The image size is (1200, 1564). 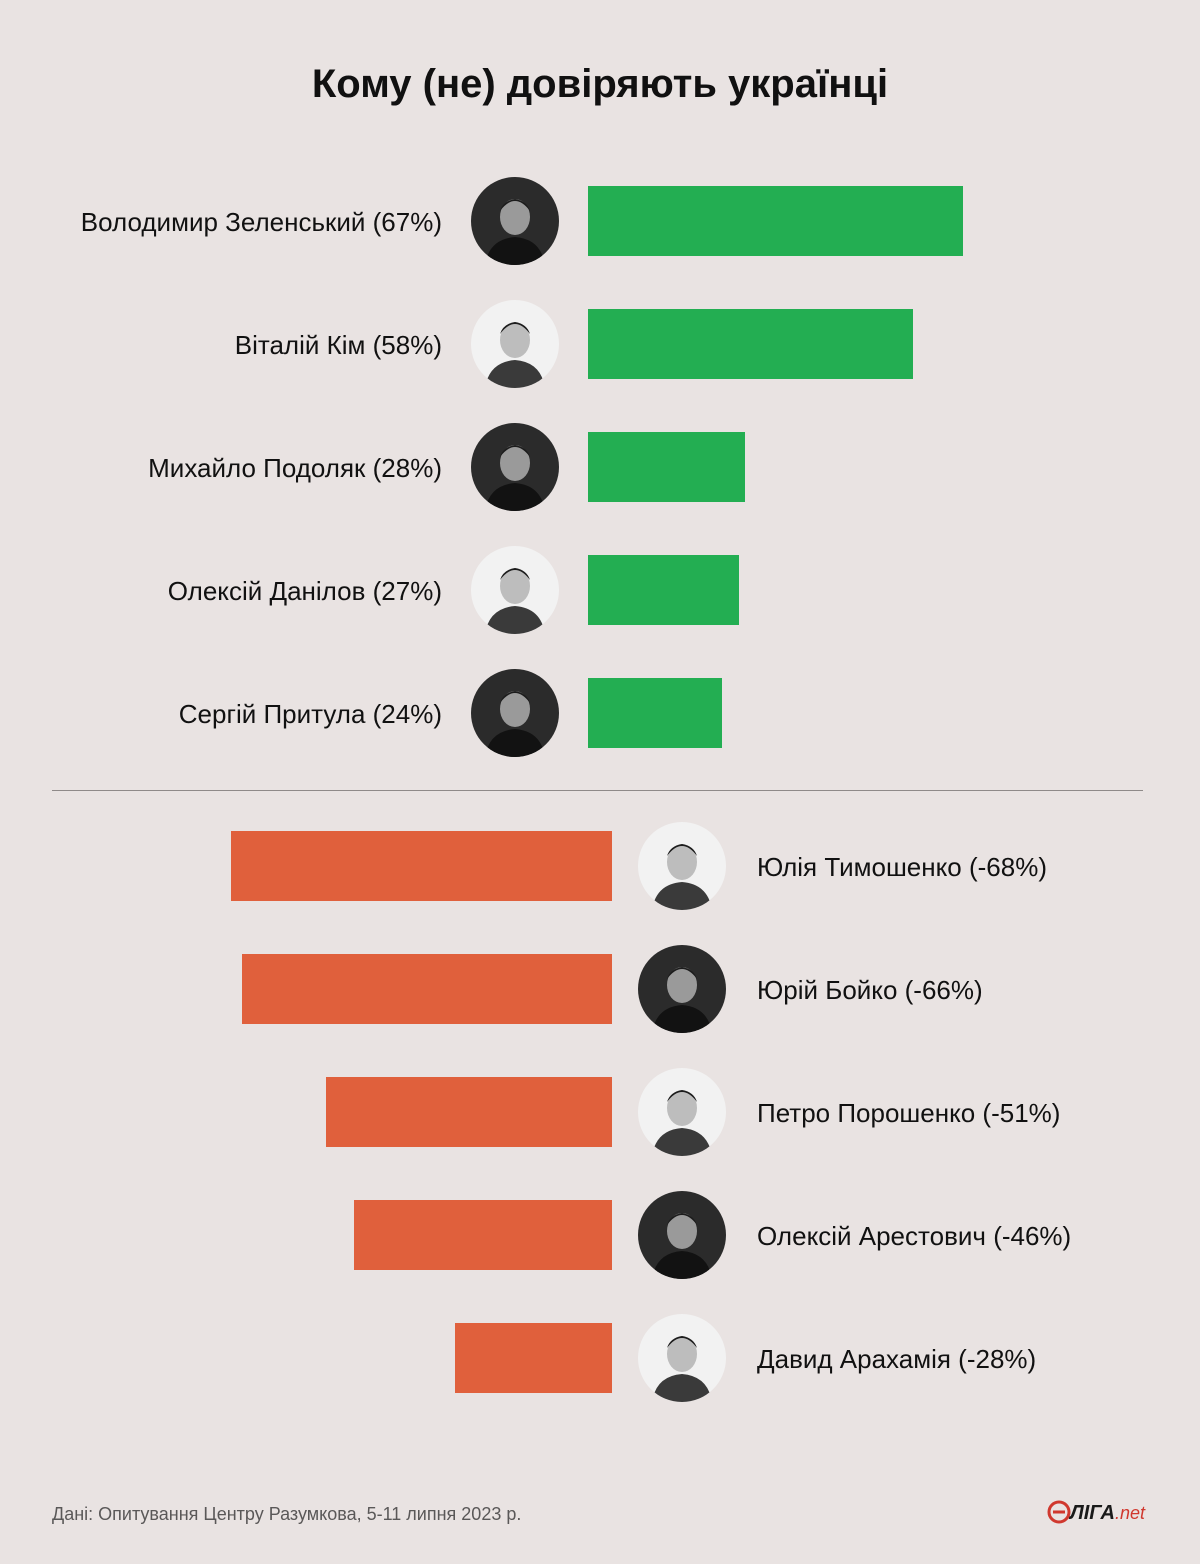 I want to click on trust-label: Віталій Кім (58%), so click(x=338, y=345).